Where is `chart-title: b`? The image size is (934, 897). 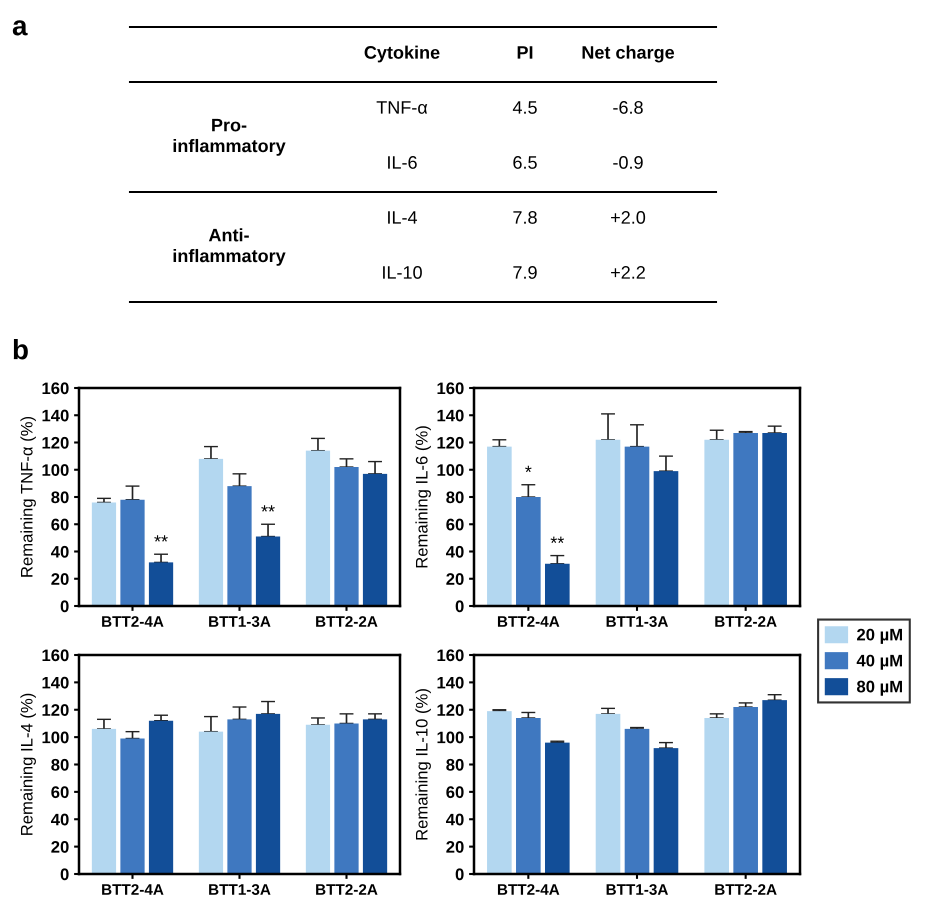
chart-title: b is located at coordinates (21, 349).